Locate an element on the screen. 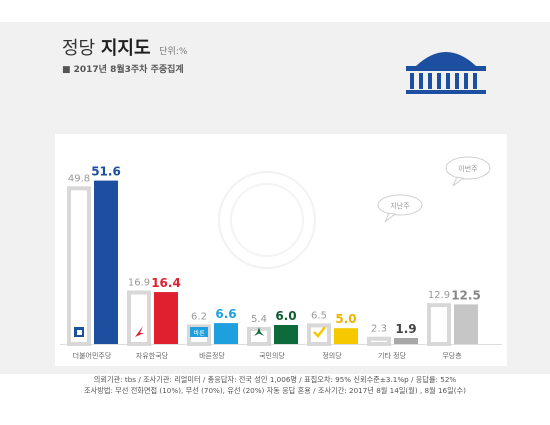 The height and width of the screenshot is (425, 550). category-label: 더불어민주당 is located at coordinates (92, 355).